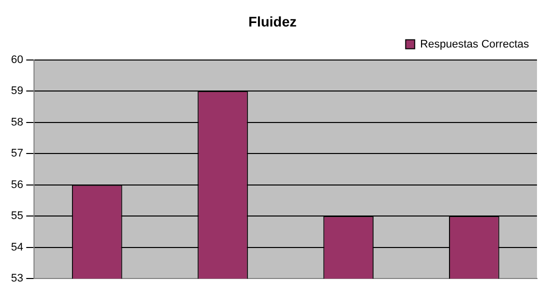 The image size is (555, 307). Describe the element at coordinates (17, 91) in the screenshot. I see `y-tick-label: 59` at that location.